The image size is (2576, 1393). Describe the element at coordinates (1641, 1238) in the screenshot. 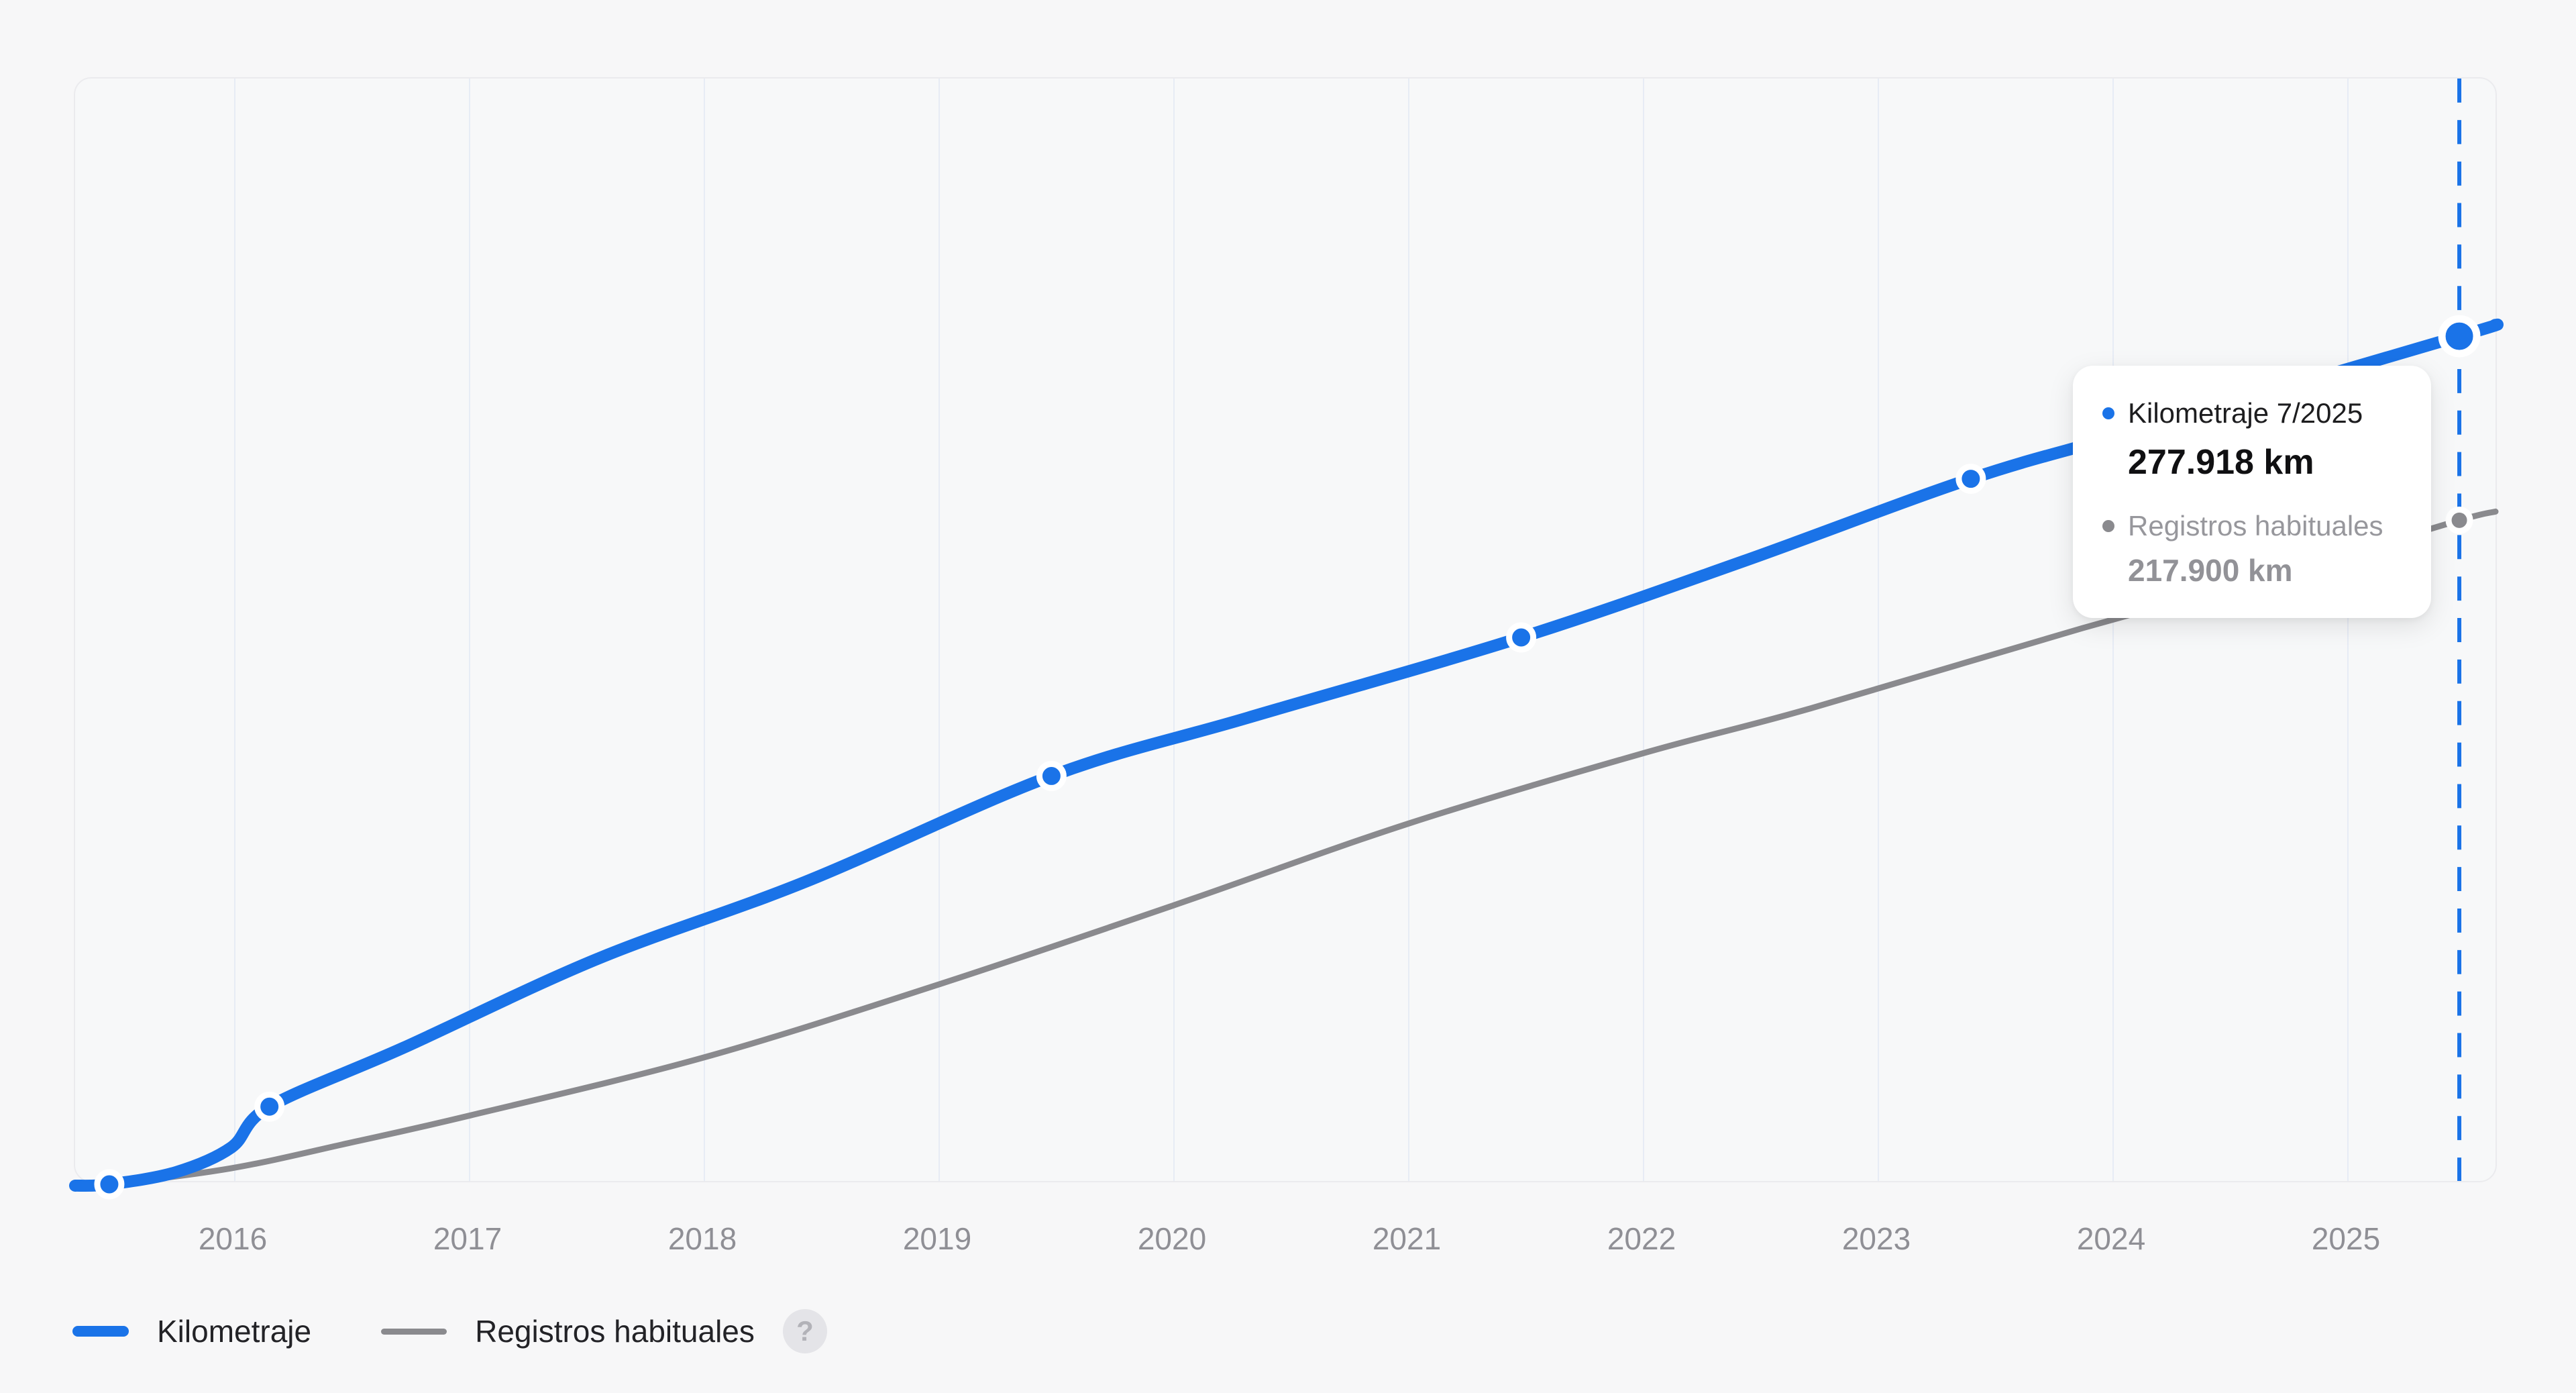

I see `x-tick-label: 2022` at that location.